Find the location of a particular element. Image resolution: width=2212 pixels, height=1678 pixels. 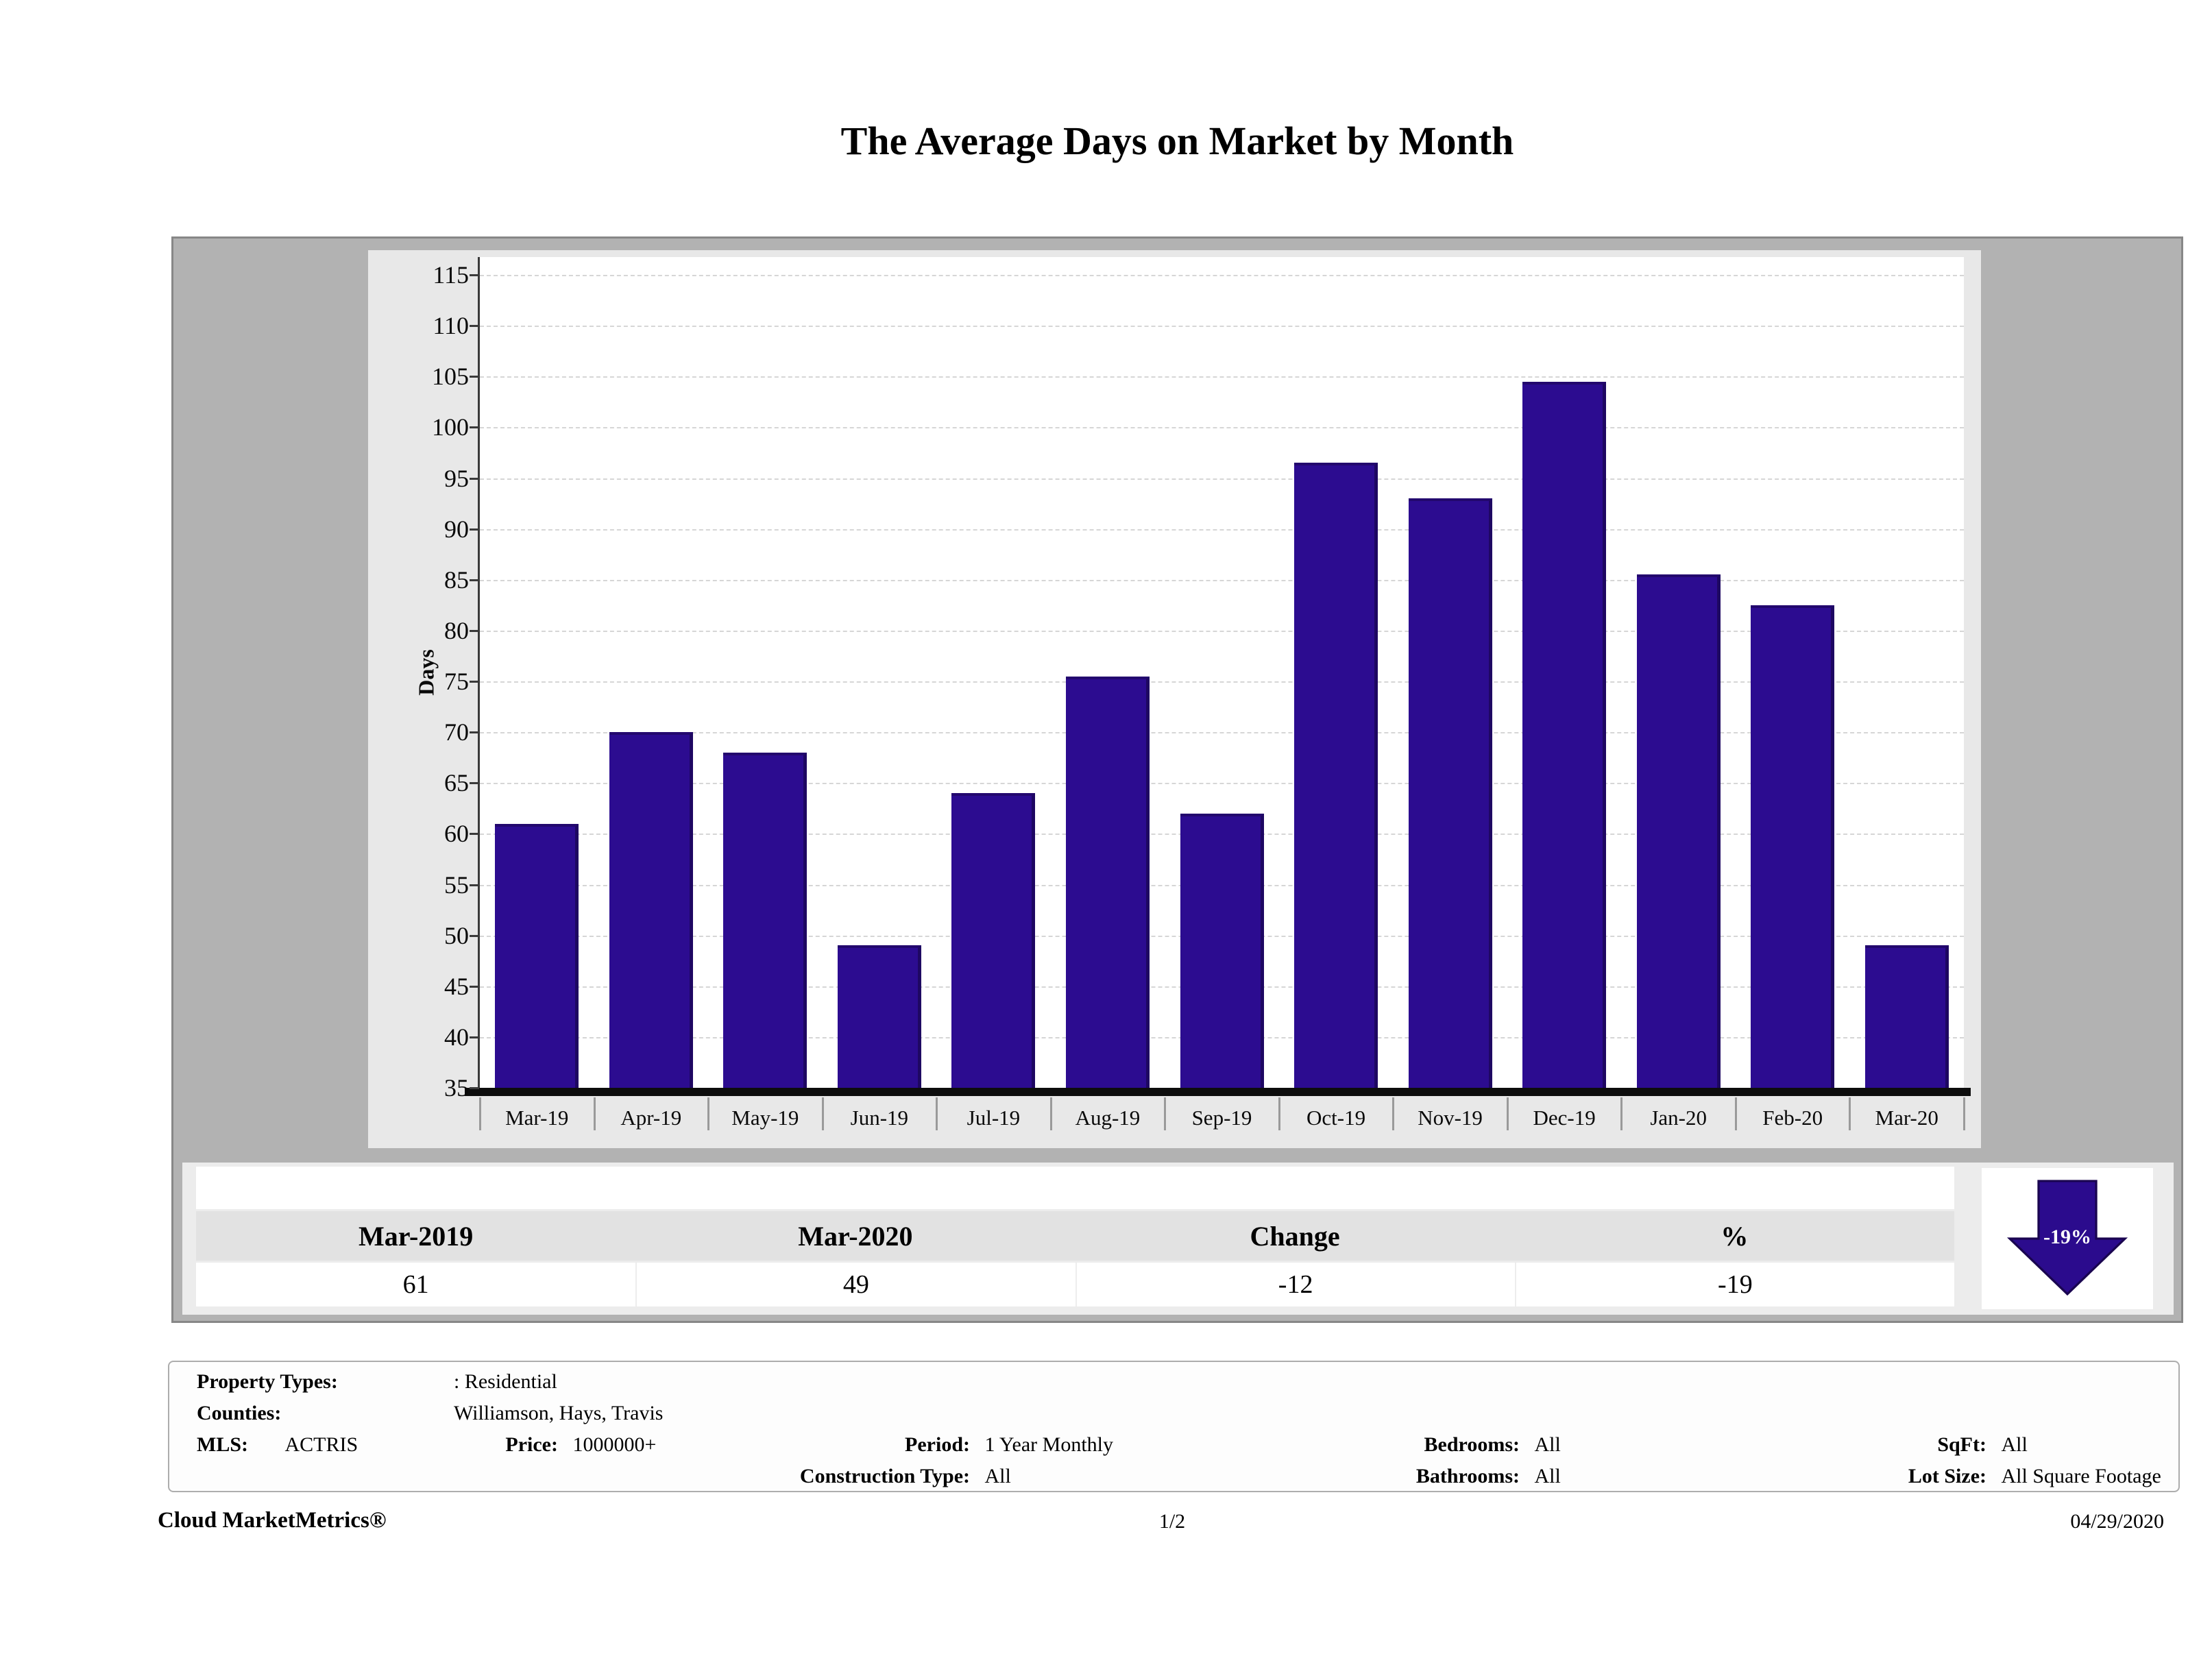

y-tick-label: 105 is located at coordinates (450, 377).